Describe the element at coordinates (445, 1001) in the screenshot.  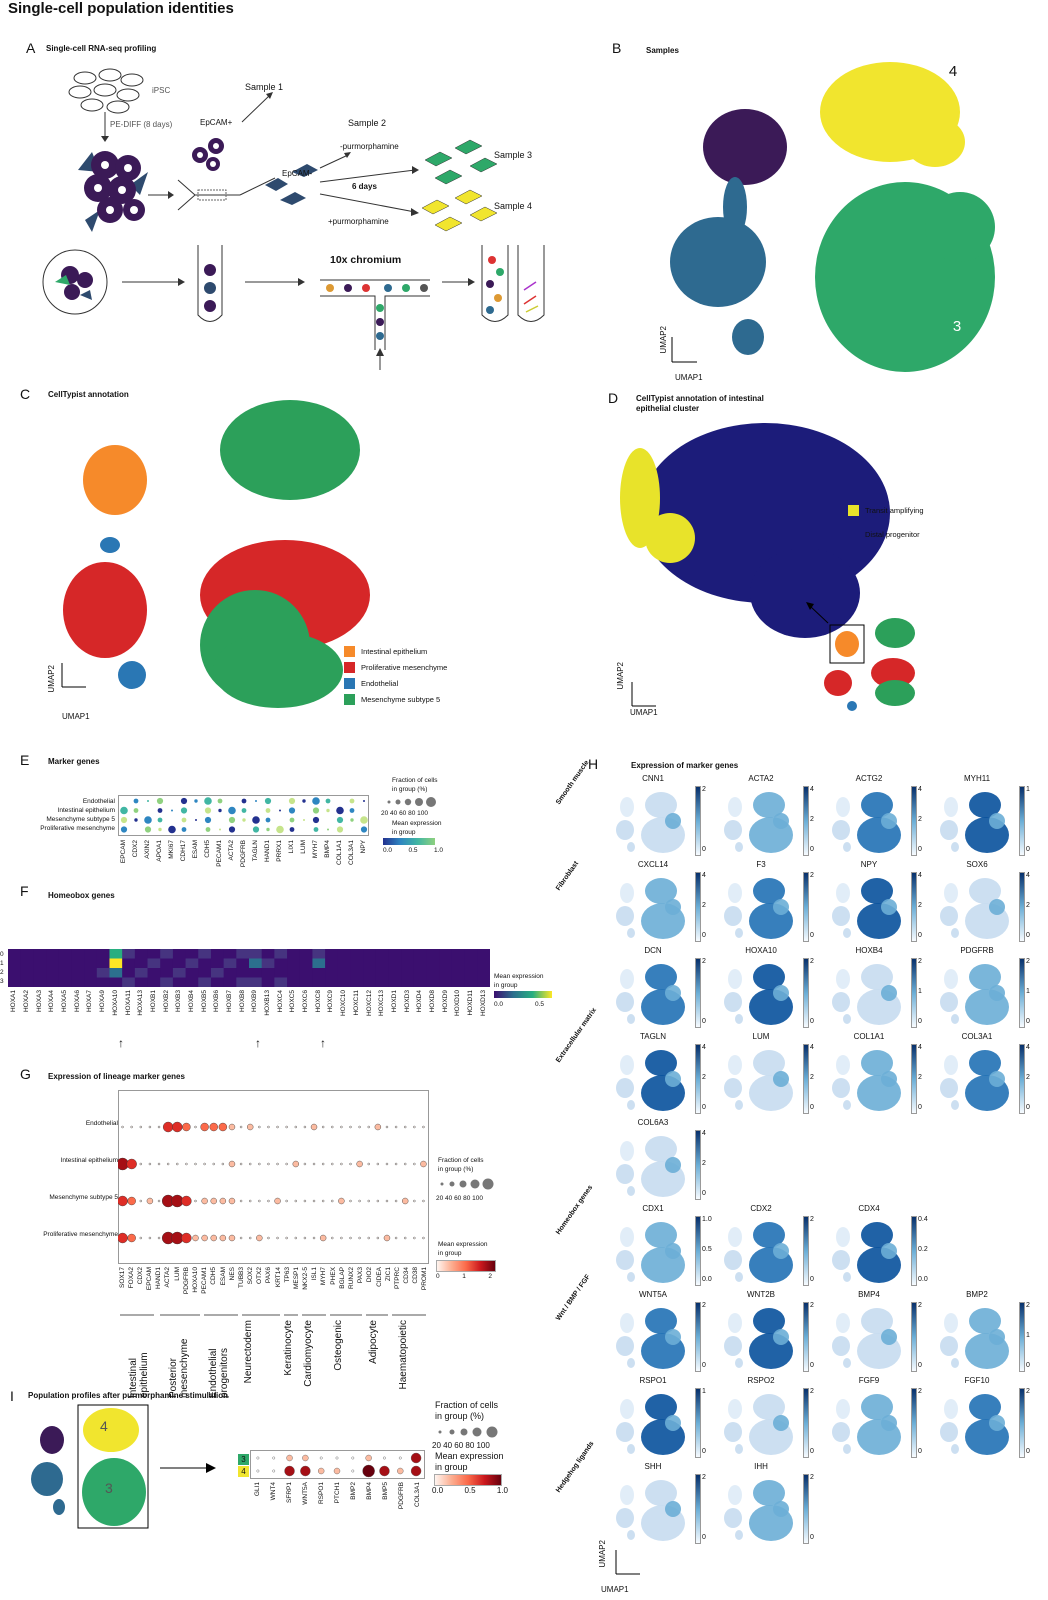
I see `gene-label: HOXD9` at that location.